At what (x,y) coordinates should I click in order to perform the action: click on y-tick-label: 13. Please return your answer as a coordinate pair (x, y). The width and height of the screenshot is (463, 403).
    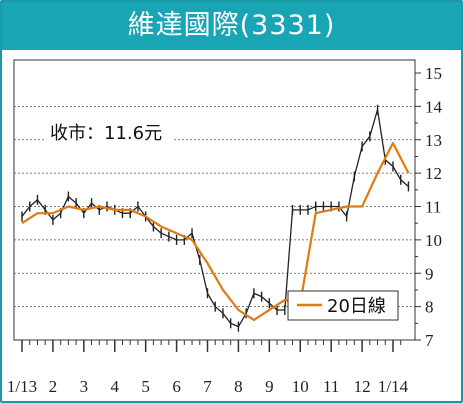
    Looking at the image, I should click on (433, 140).